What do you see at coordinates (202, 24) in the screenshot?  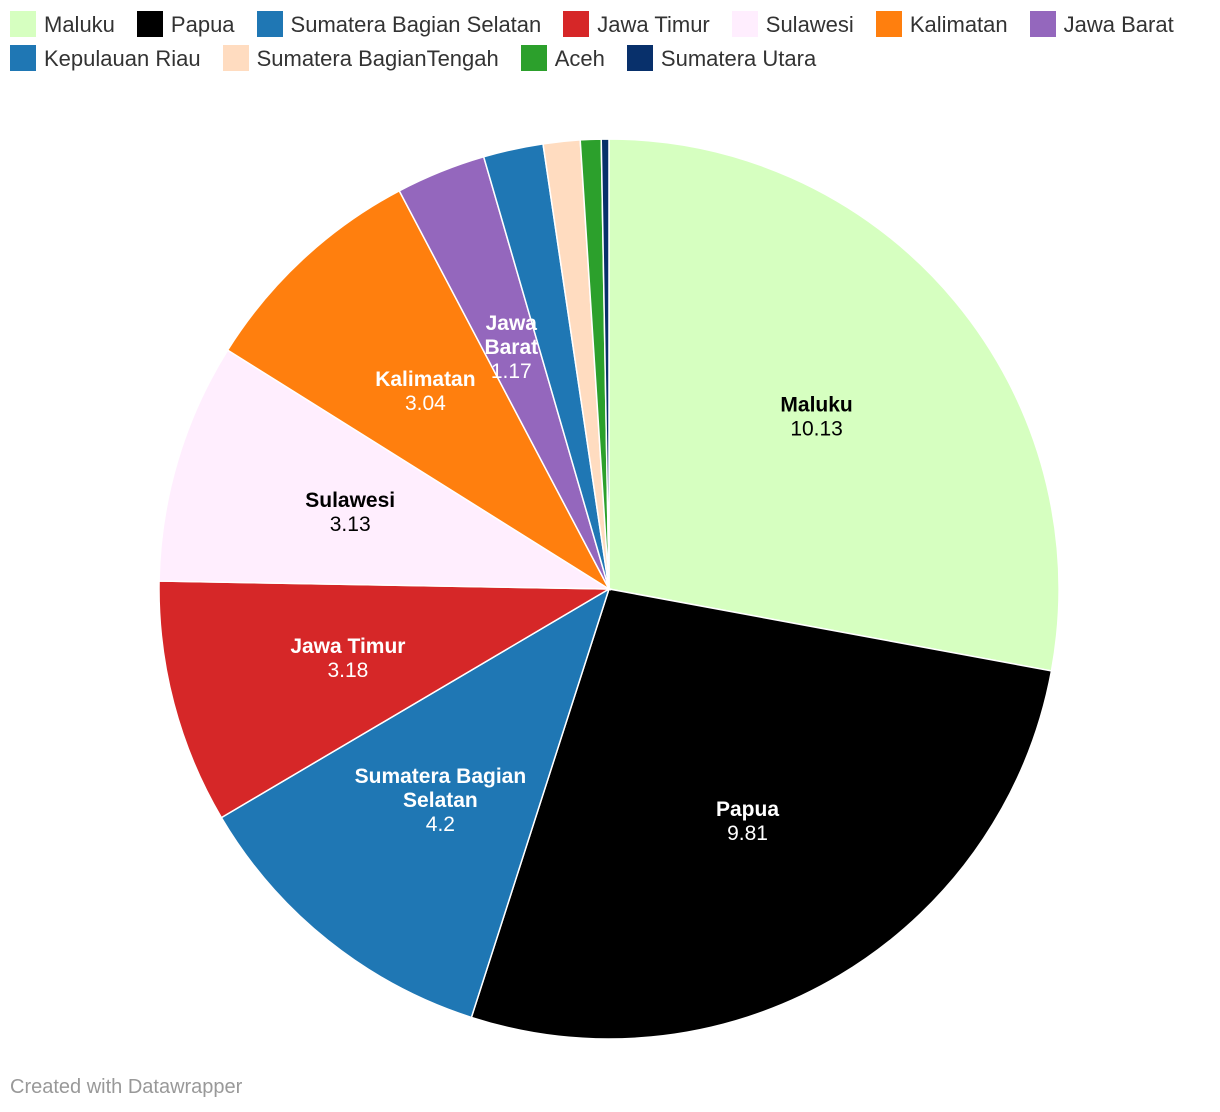 I see `legend-label: Papua` at bounding box center [202, 24].